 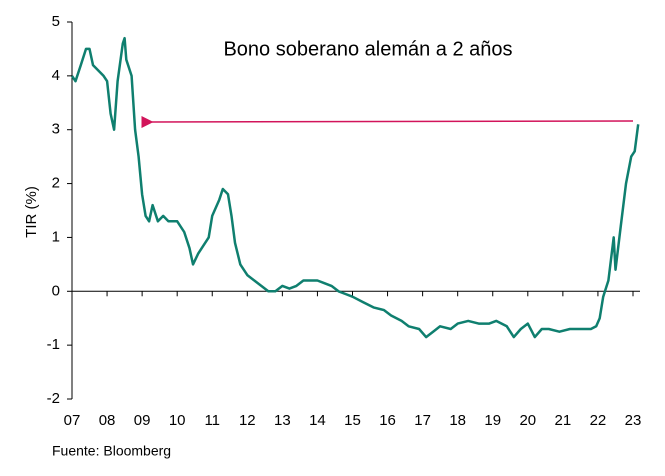 What do you see at coordinates (56, 290) in the screenshot?
I see `y-tick-label: 0` at bounding box center [56, 290].